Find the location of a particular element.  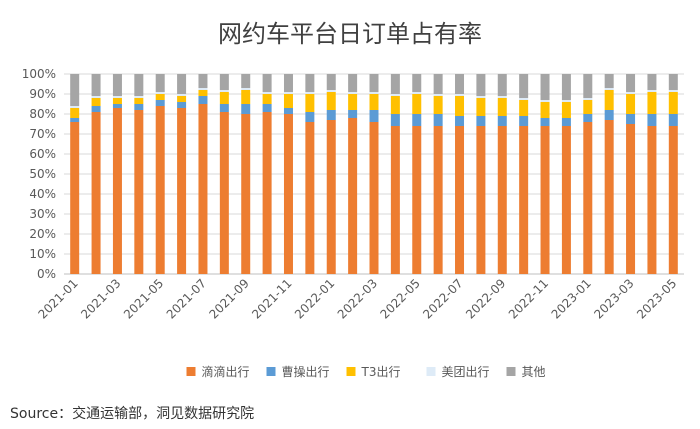

x-tick-label: 2021-03 is located at coordinates (100, 298).